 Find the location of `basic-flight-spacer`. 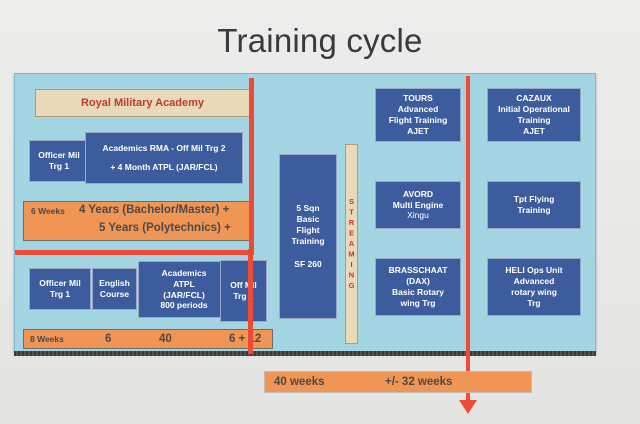

basic-flight-spacer is located at coordinates (307, 253).